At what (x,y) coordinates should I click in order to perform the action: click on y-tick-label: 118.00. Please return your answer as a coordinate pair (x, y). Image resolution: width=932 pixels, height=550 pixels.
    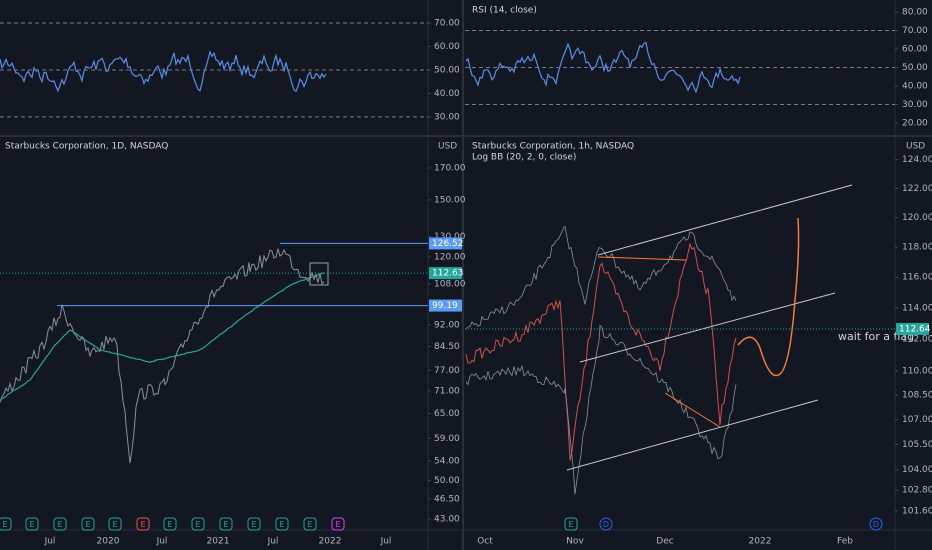
    Looking at the image, I should click on (917, 248).